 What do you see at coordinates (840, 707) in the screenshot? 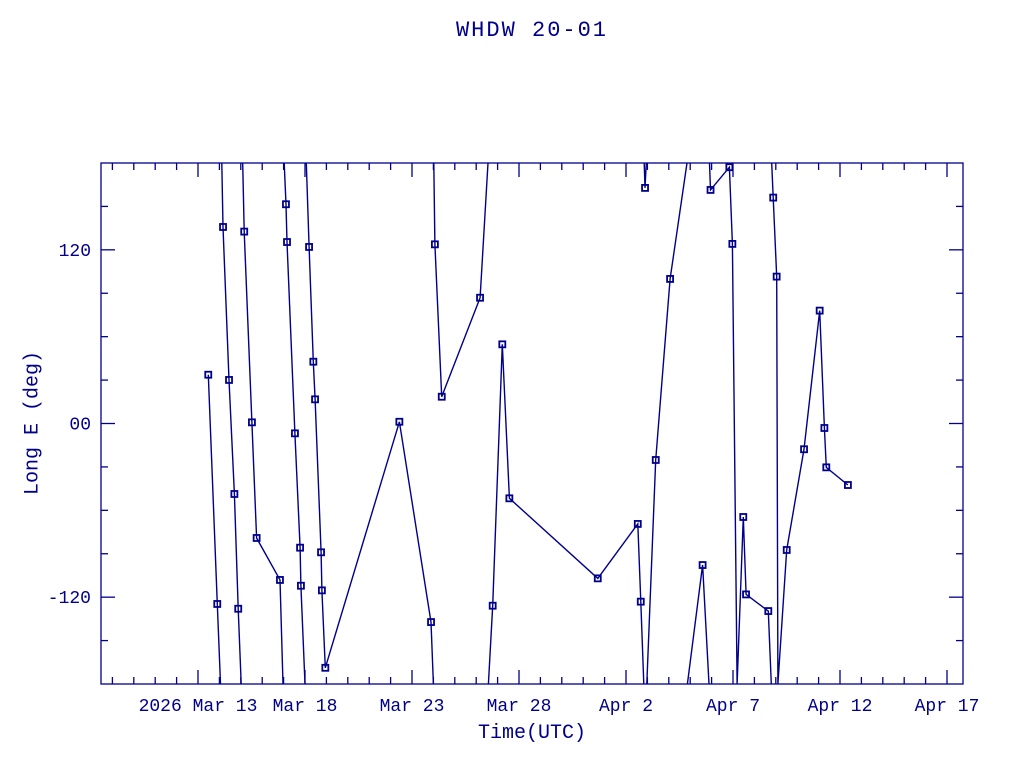
I see `x-tick-label: Apr 12` at bounding box center [840, 707].